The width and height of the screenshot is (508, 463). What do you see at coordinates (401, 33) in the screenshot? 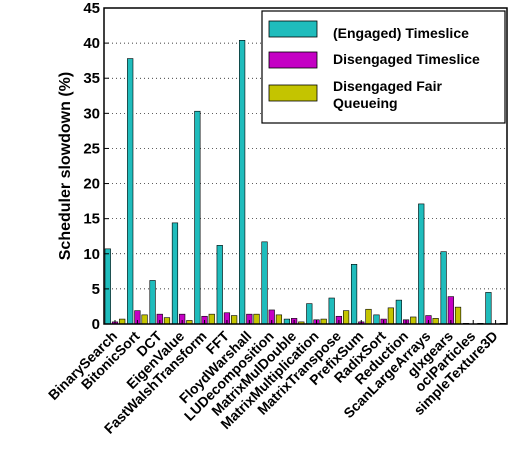
I see `legend-label-engaged-timeslice: (Engaged) Timeslice` at bounding box center [401, 33].